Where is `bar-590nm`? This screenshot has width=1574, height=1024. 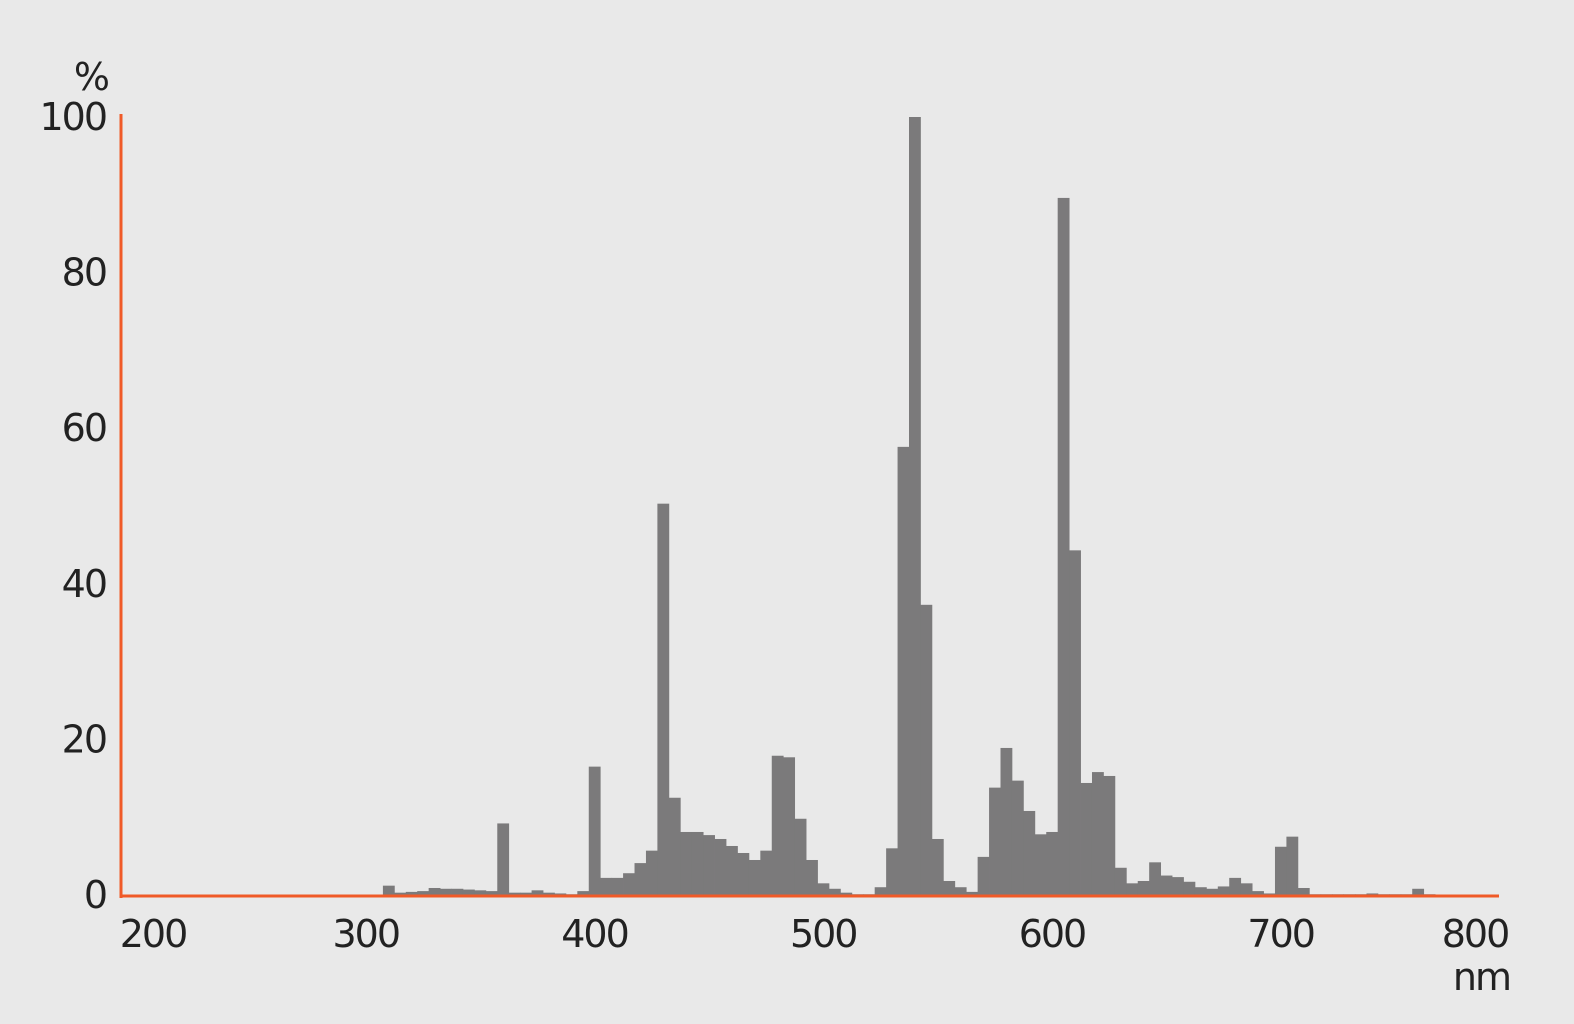
bar-590nm is located at coordinates (1029, 853).